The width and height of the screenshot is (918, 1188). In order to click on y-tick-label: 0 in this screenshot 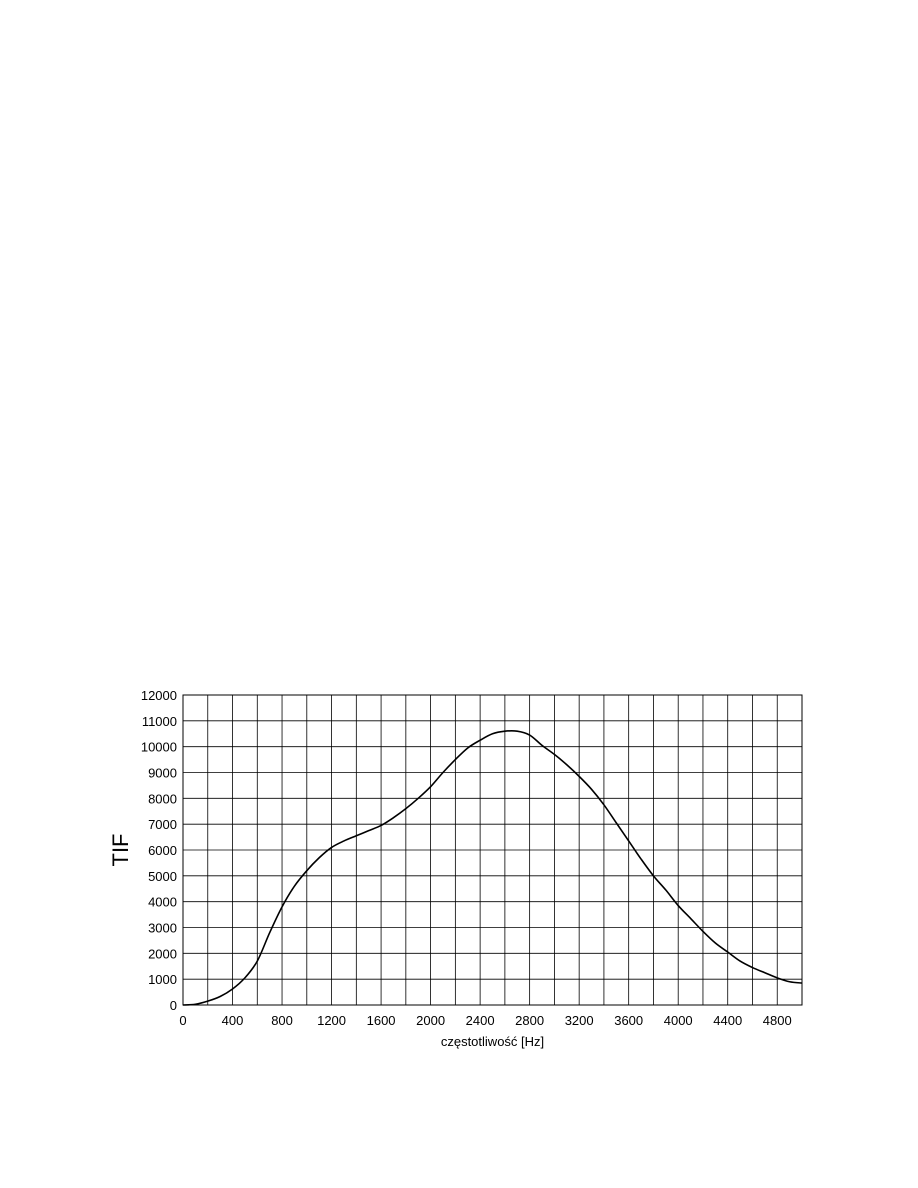, I will do `click(173, 1005)`.